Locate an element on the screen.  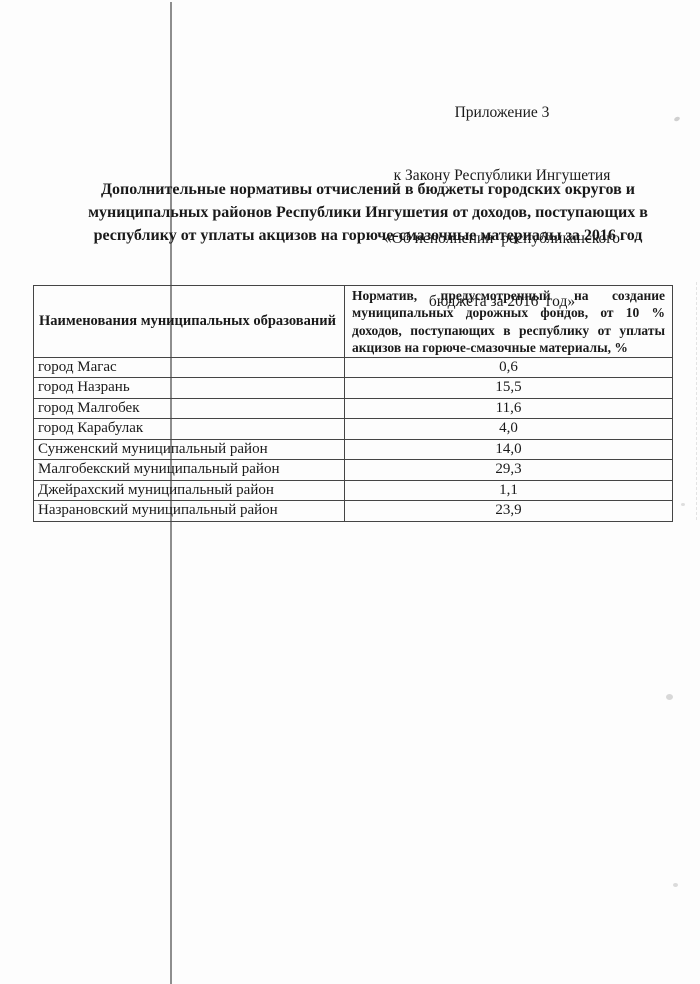
table-row: Назрановский муниципальный район 23,9 is located at coordinates (353, 511).